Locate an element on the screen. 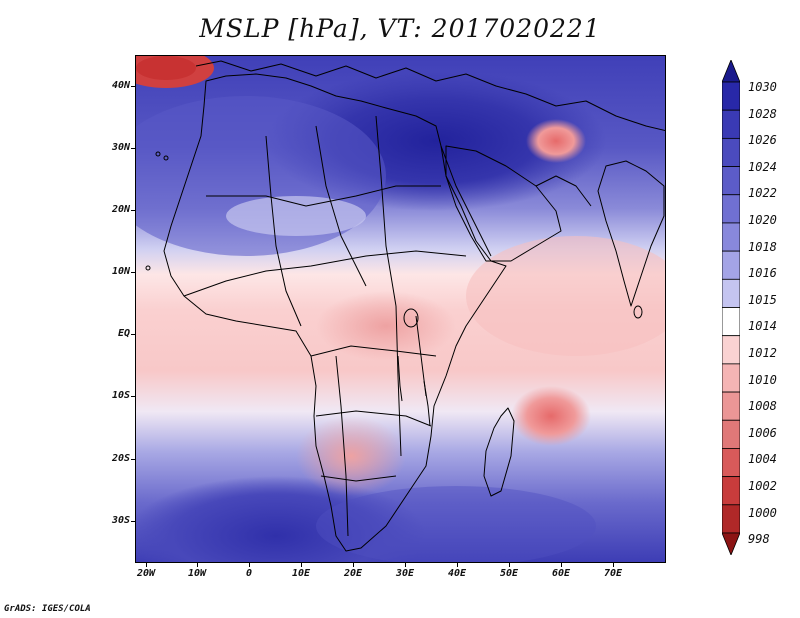 This screenshot has height=618, width=800. colorbar-label: 998 is located at coordinates (759, 539).